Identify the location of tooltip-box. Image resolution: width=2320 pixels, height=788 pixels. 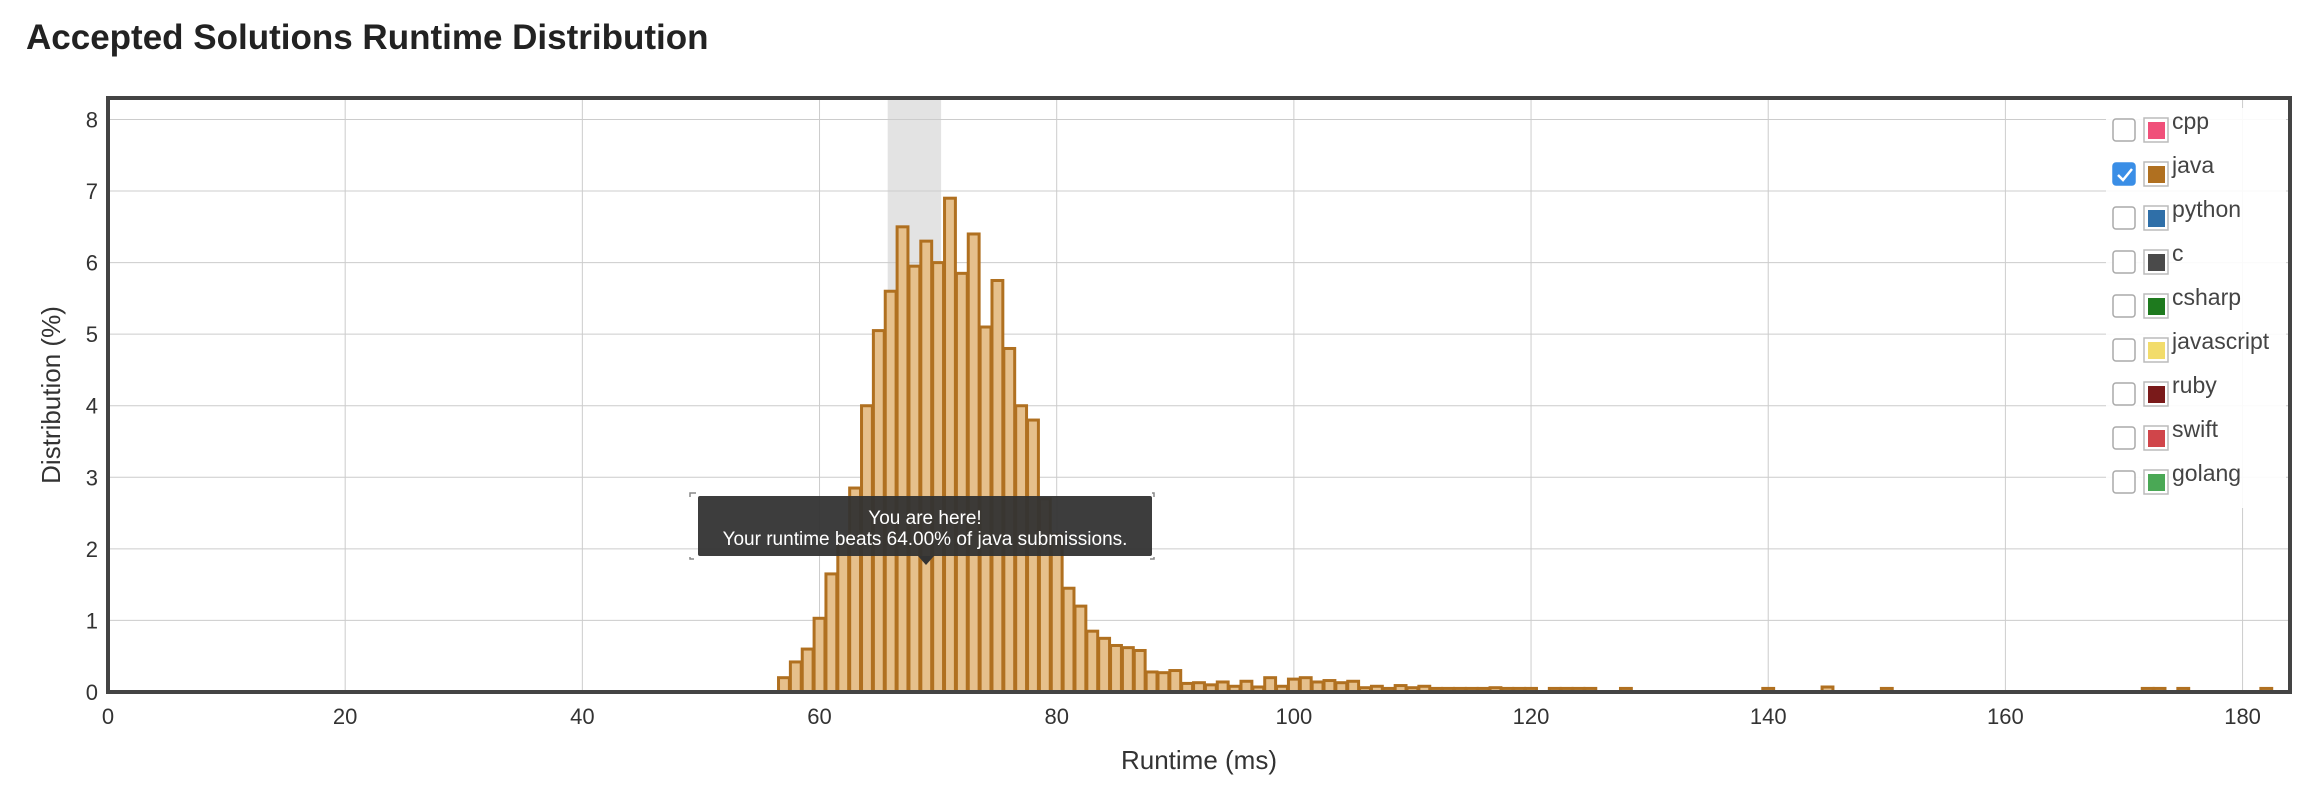
(925, 526).